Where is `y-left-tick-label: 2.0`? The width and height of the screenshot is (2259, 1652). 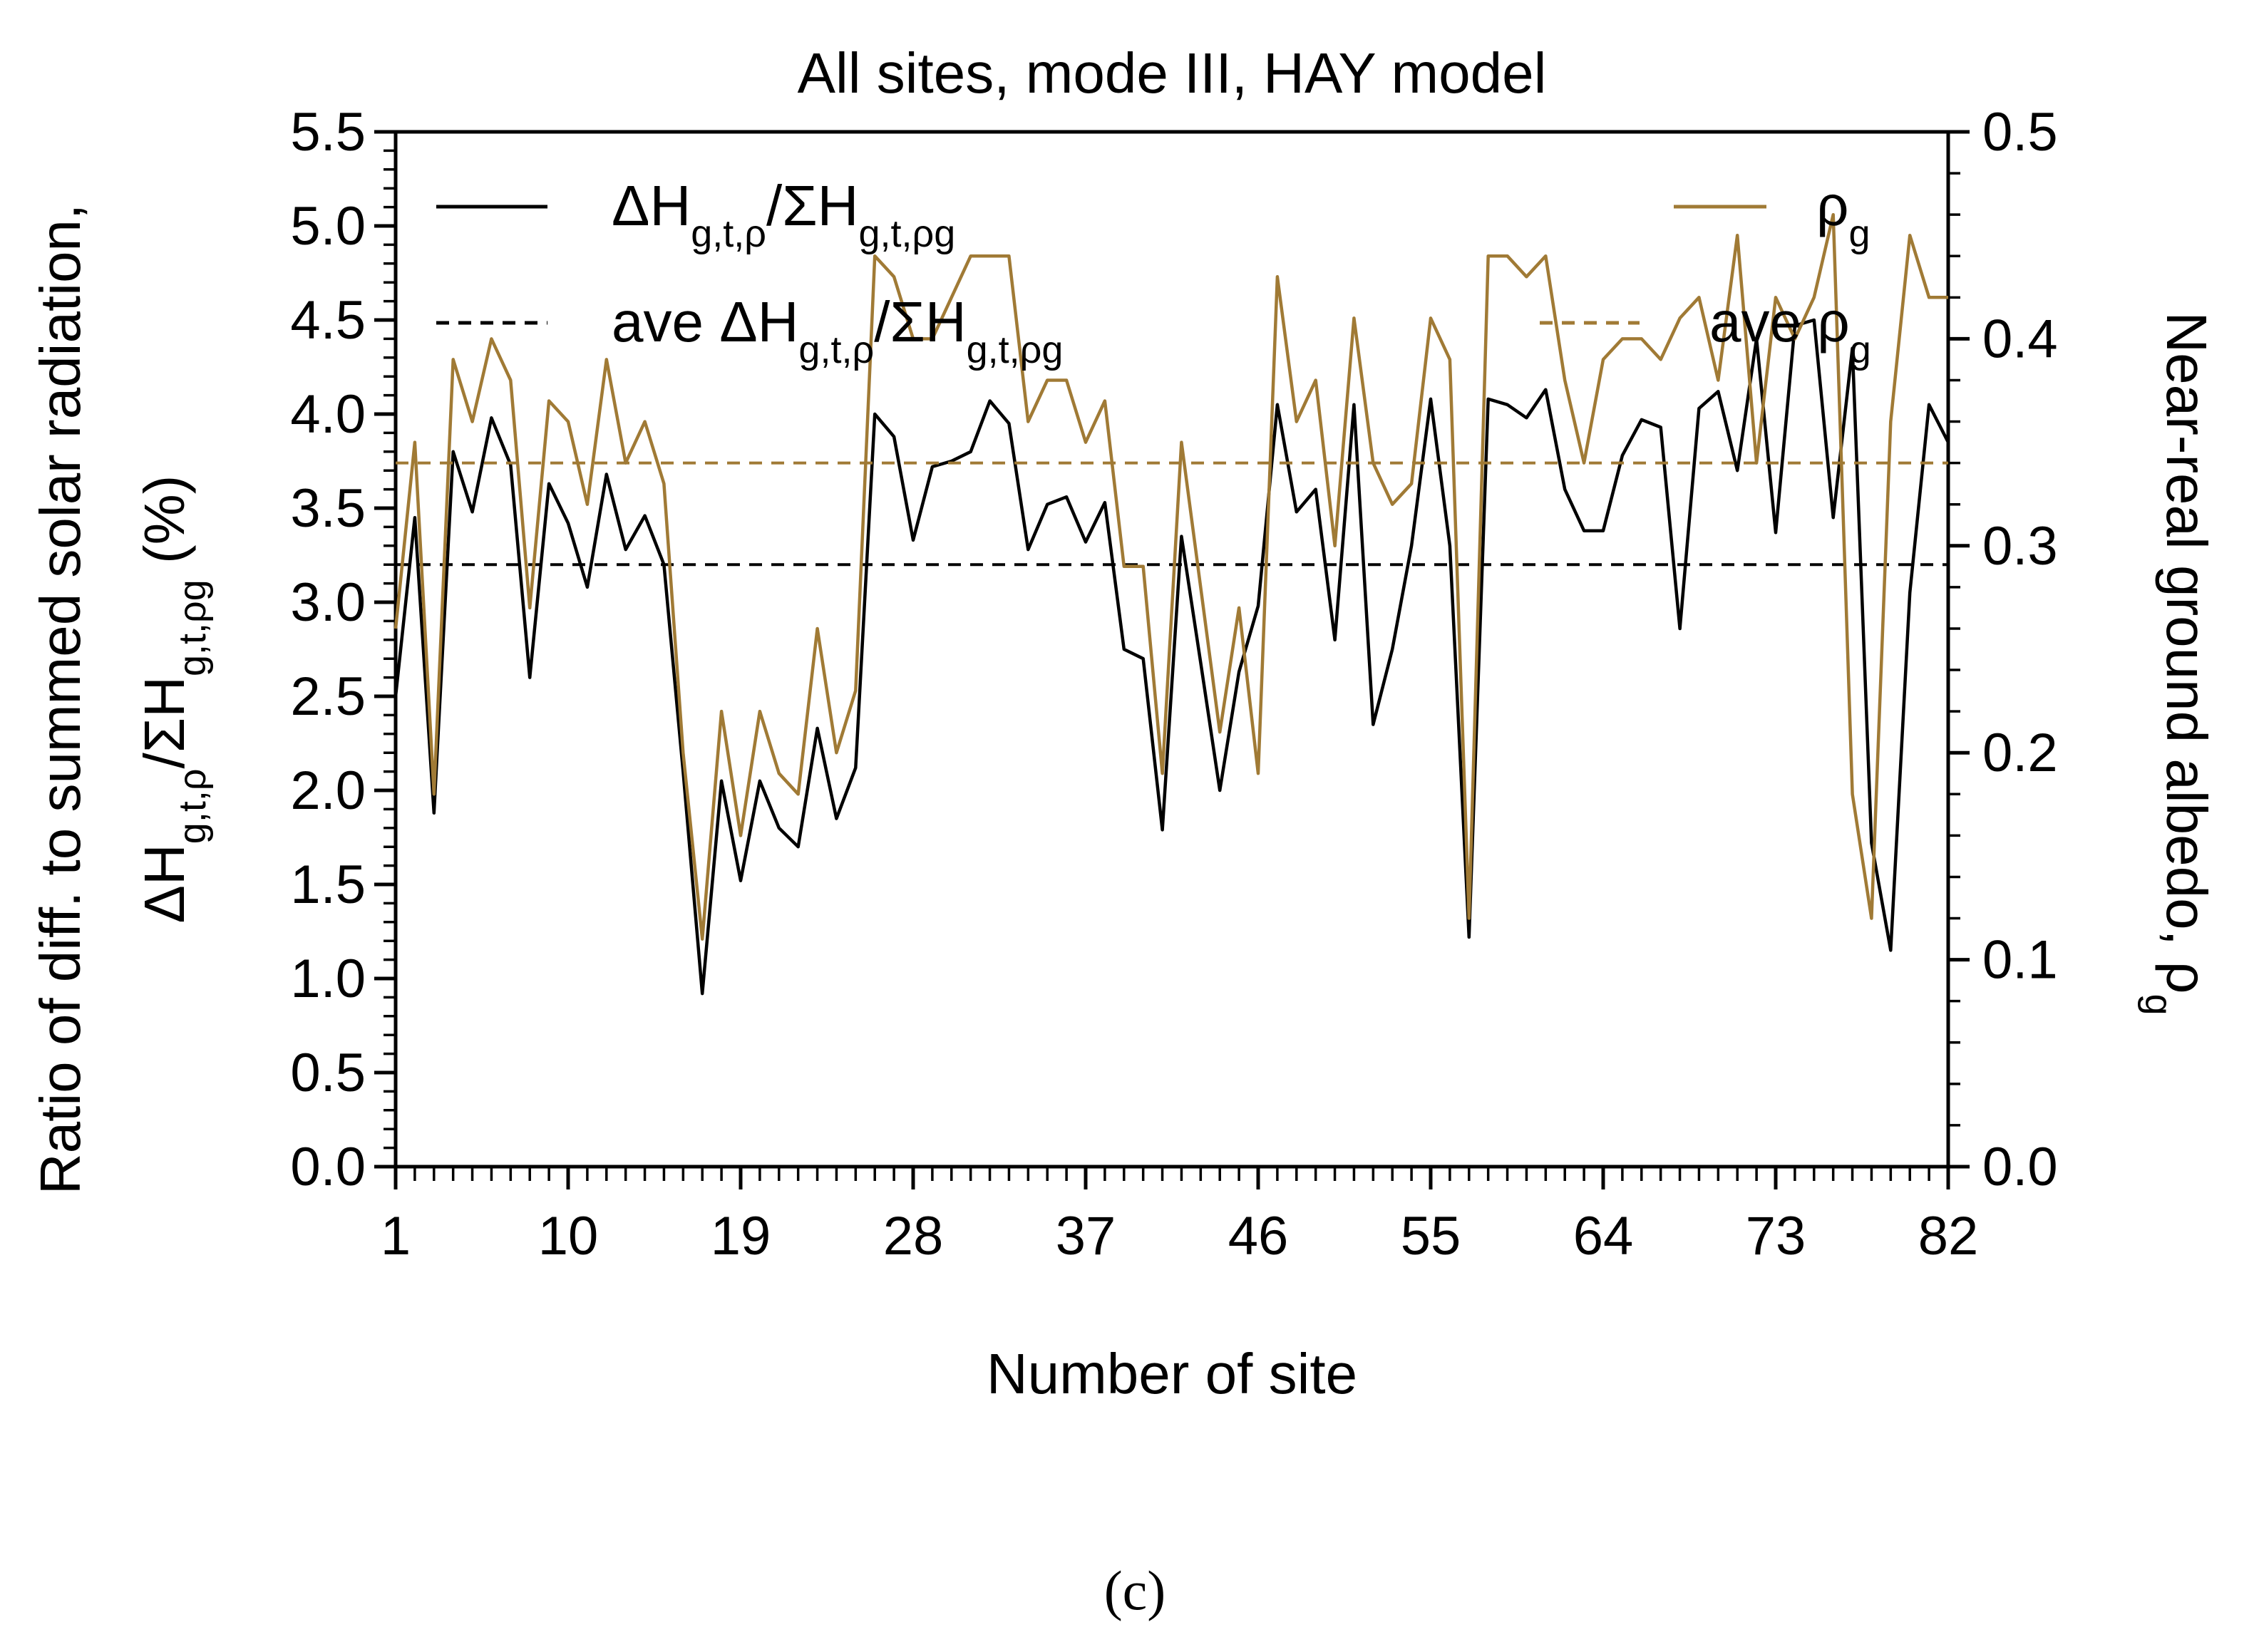
y-left-tick-label: 2.0 is located at coordinates (328, 790).